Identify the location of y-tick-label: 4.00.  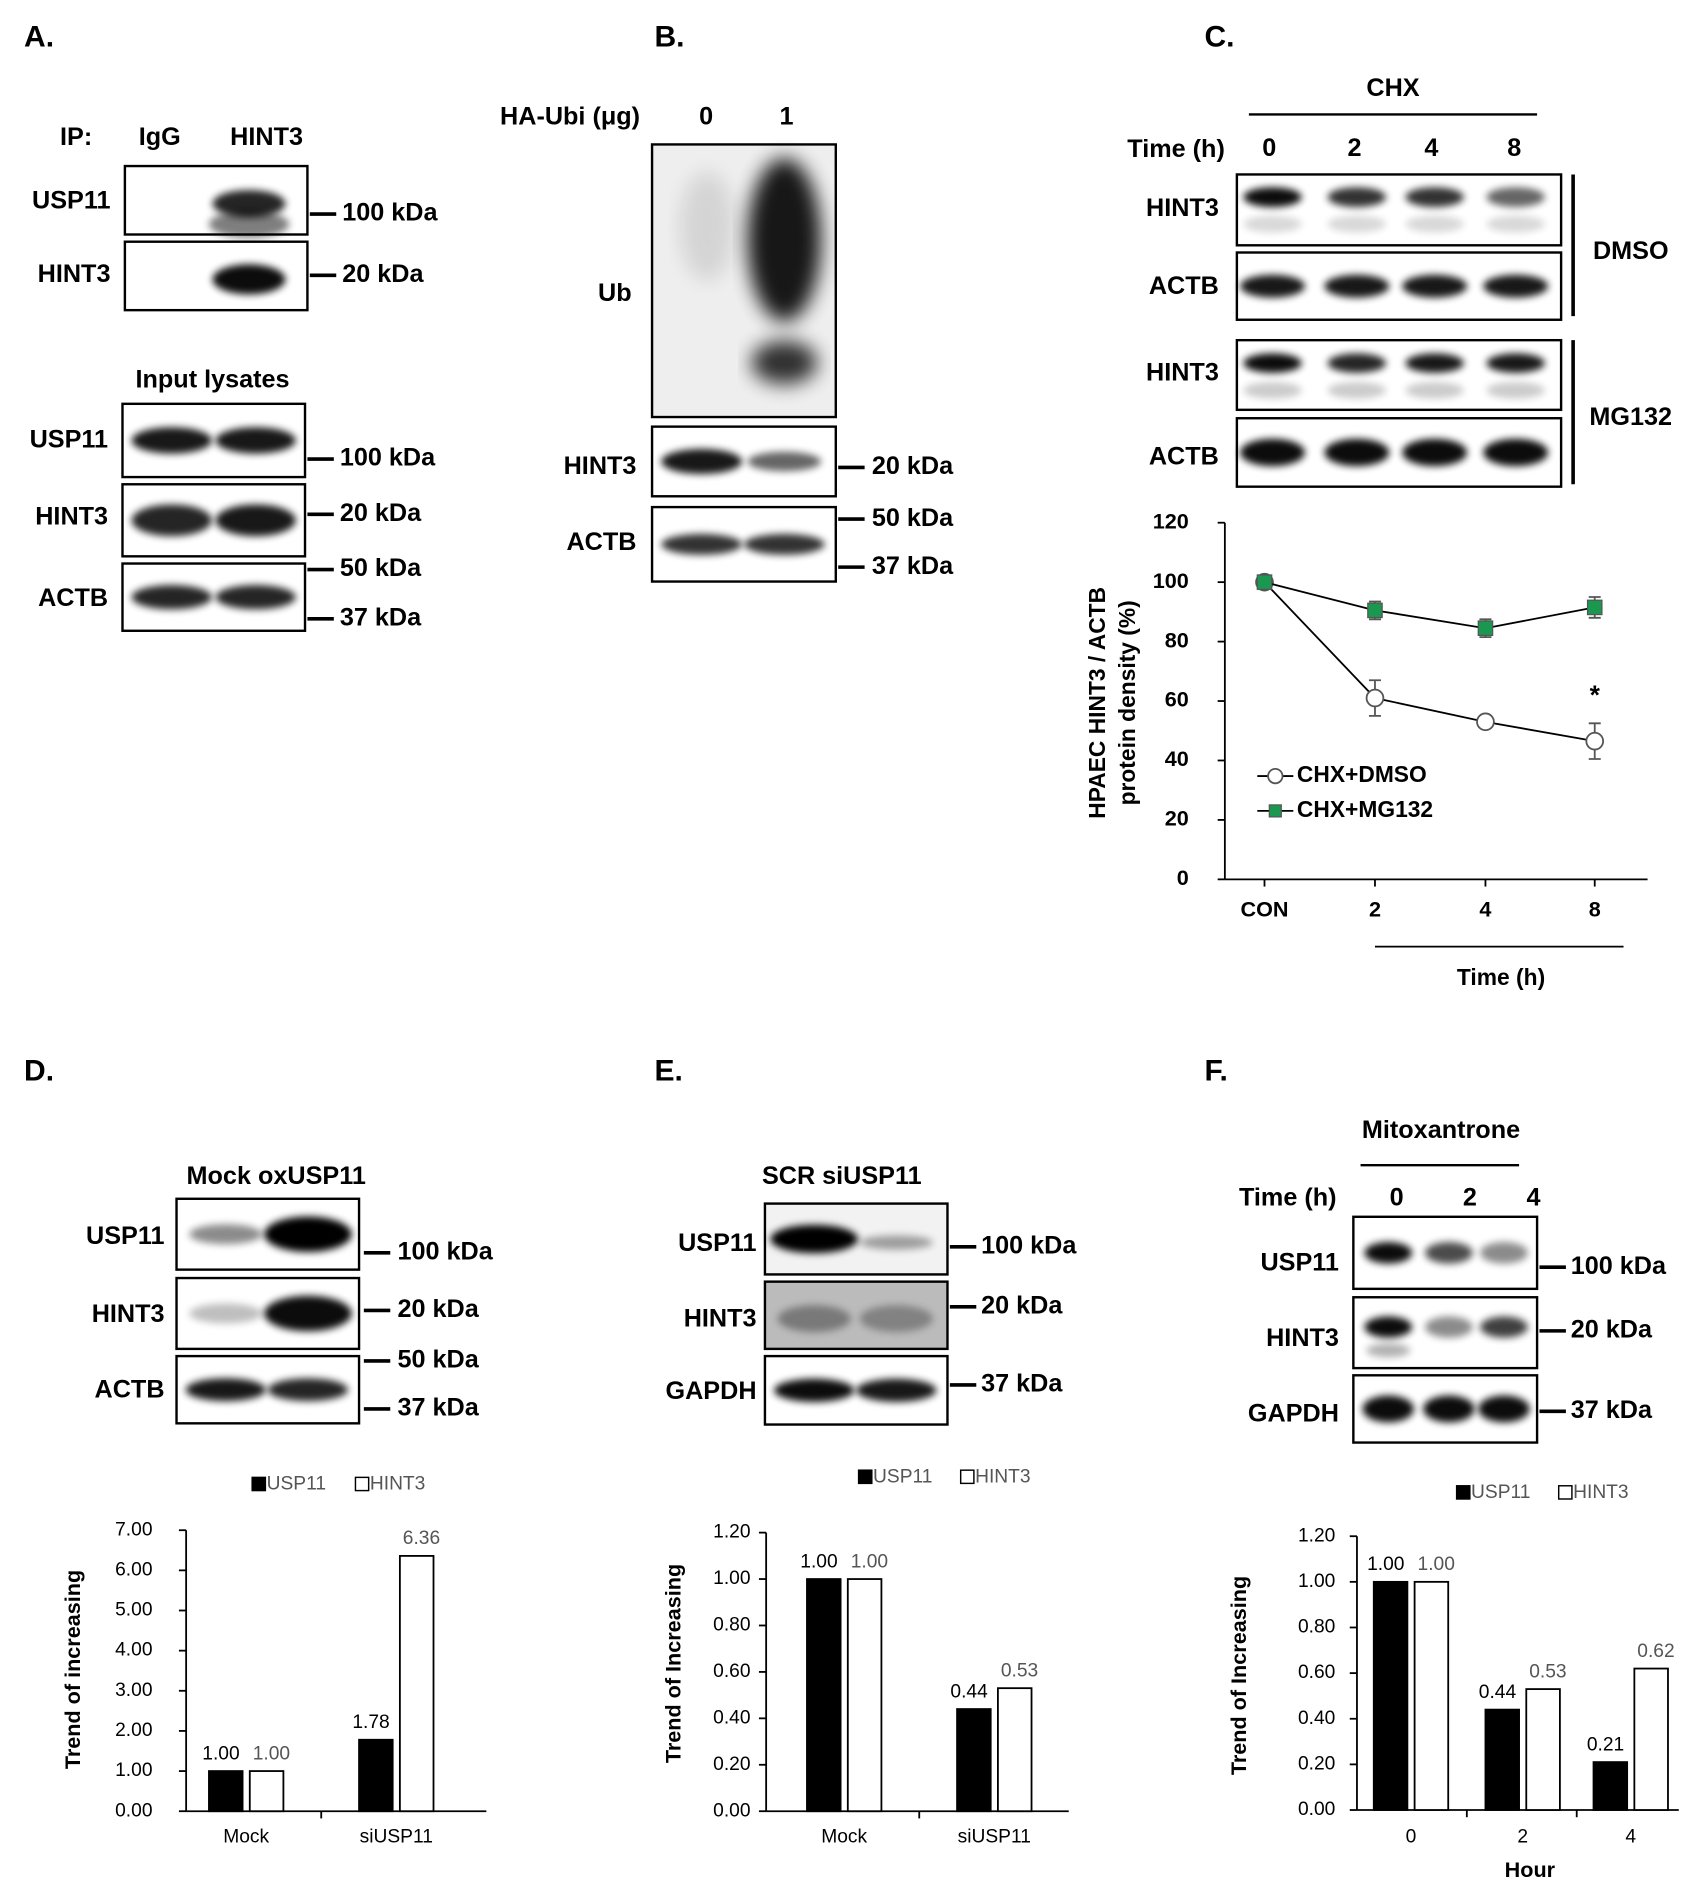
(133, 1650).